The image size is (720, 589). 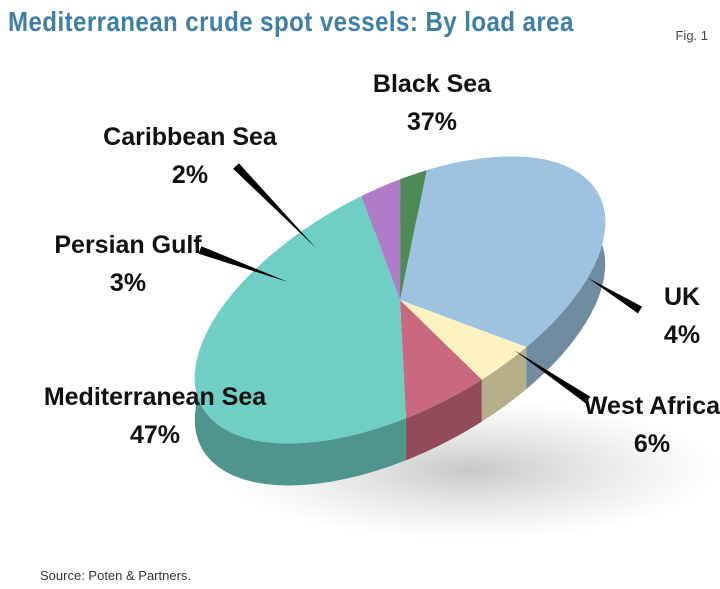 I want to click on slice-mediterranean-sea, so click(x=300, y=320).